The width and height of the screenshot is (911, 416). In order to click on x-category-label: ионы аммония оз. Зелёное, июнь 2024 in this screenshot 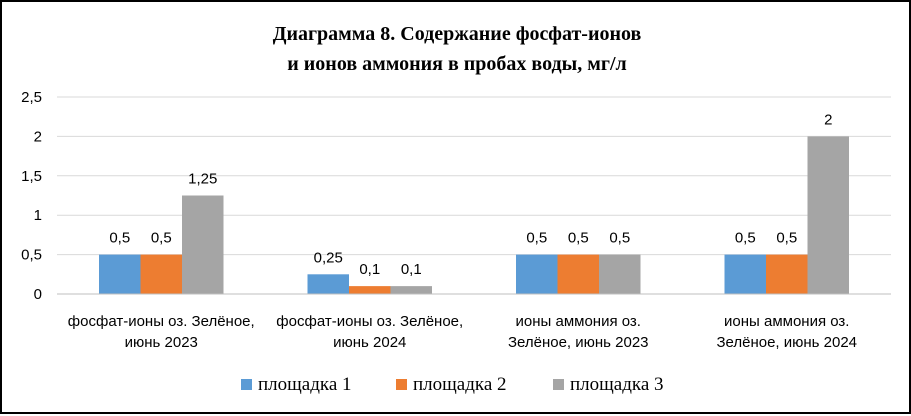, I will do `click(786, 332)`.